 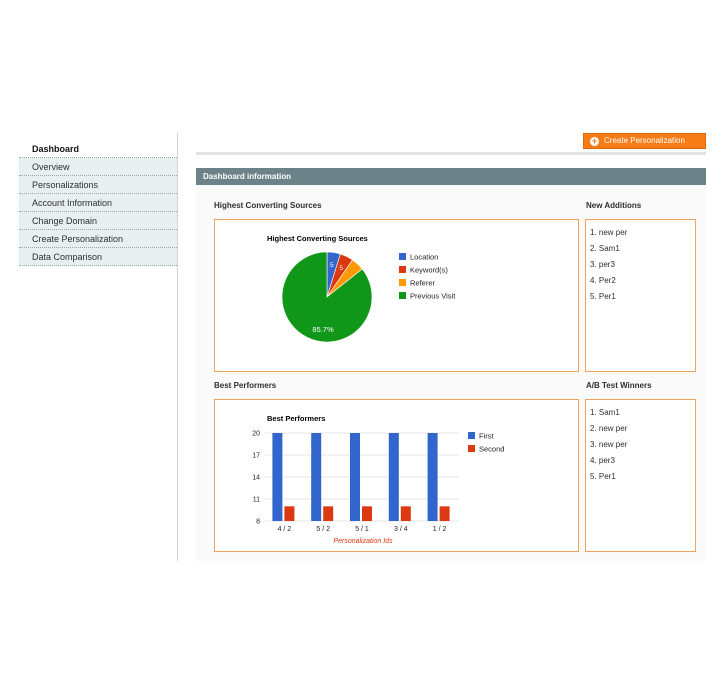 I want to click on new-addition-item: 3. per3, so click(x=602, y=264).